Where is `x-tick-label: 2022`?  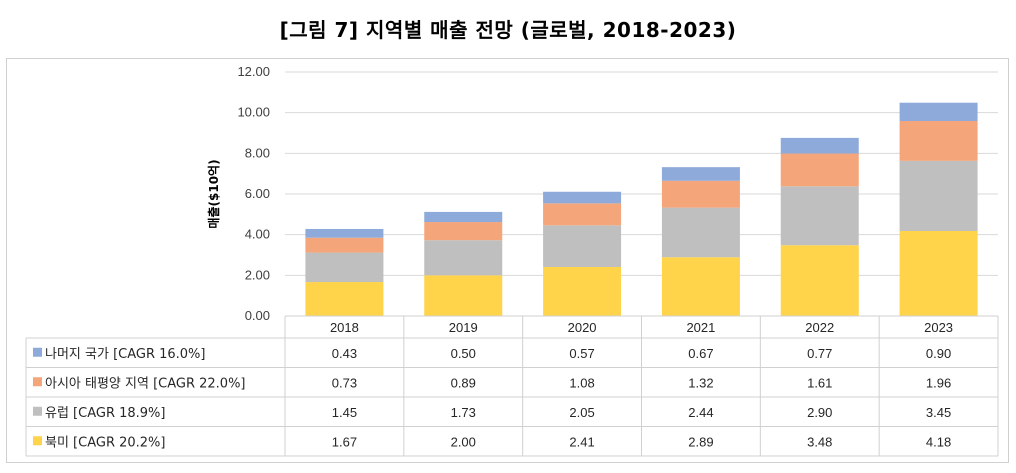 x-tick-label: 2022 is located at coordinates (819, 327).